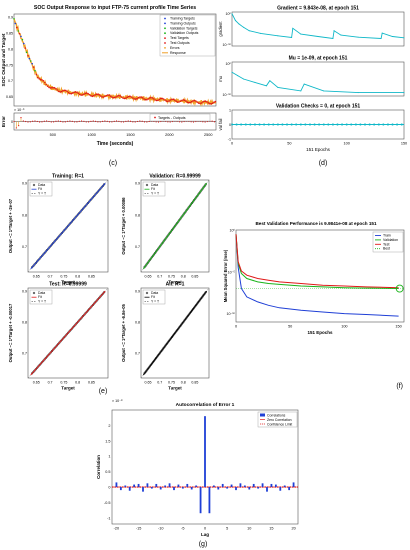 Image resolution: width=410 pixels, height=550 pixels. I want to click on chart-d-panel-ylabel: mu, so click(220, 78).